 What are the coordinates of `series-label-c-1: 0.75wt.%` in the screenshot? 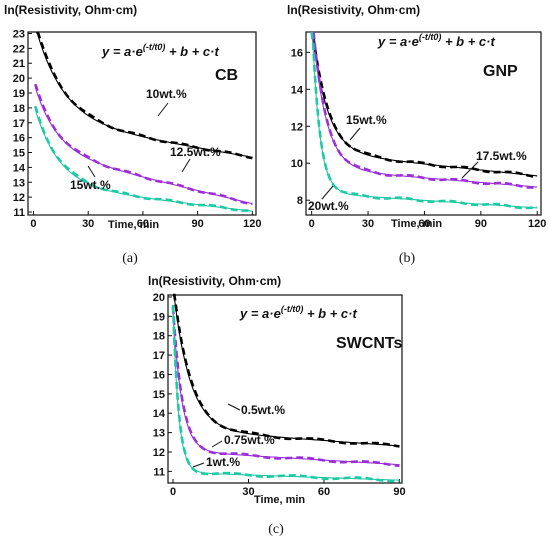 It's located at (249, 440).